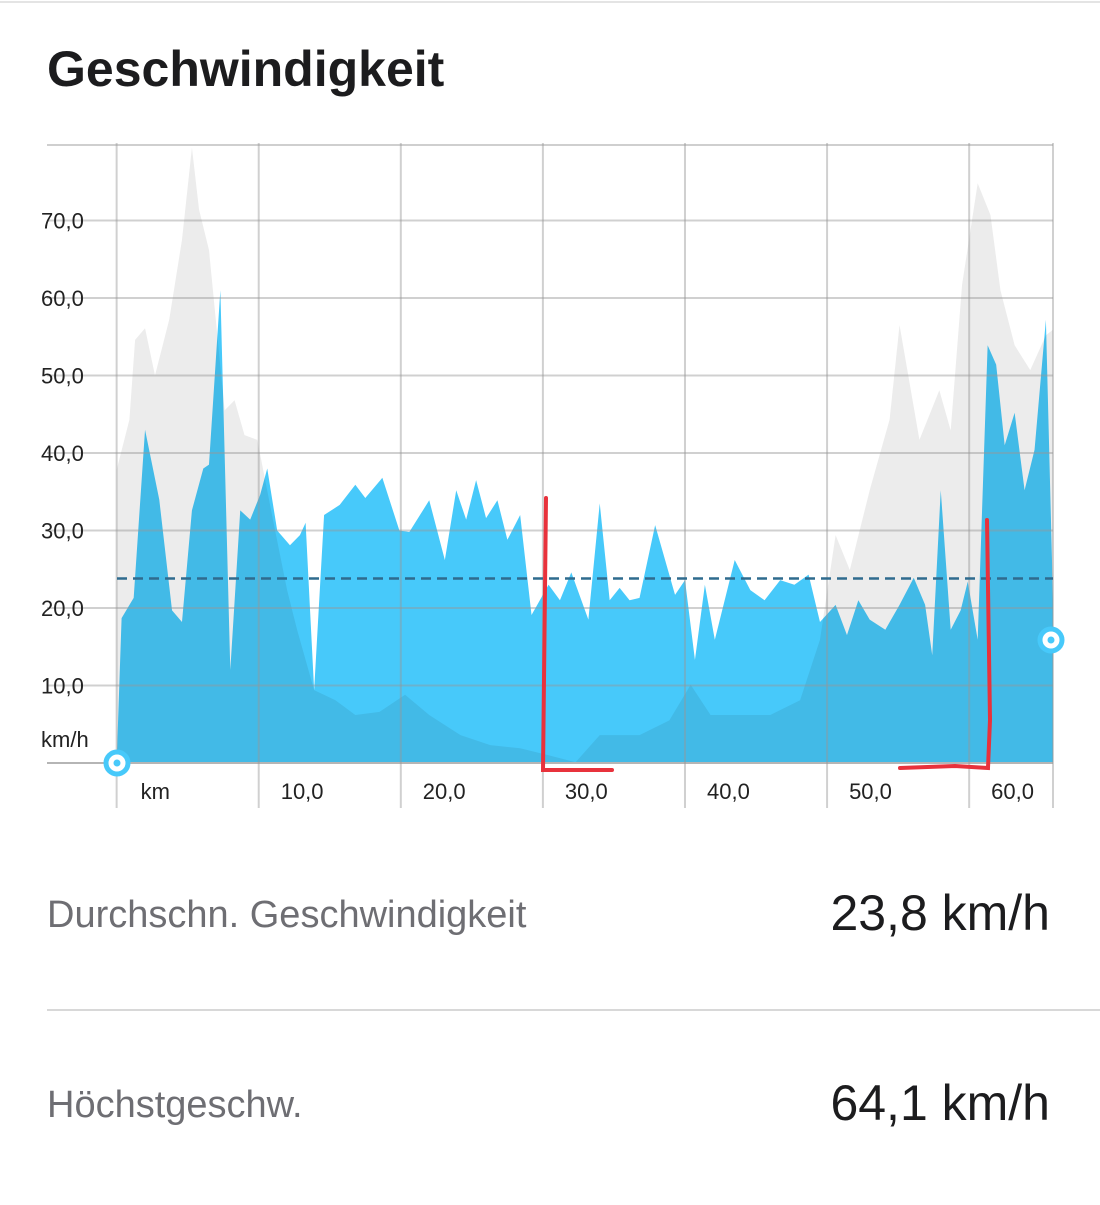 The width and height of the screenshot is (1100, 1205). Describe the element at coordinates (62, 685) in the screenshot. I see `y-tick-label: 10,0` at that location.